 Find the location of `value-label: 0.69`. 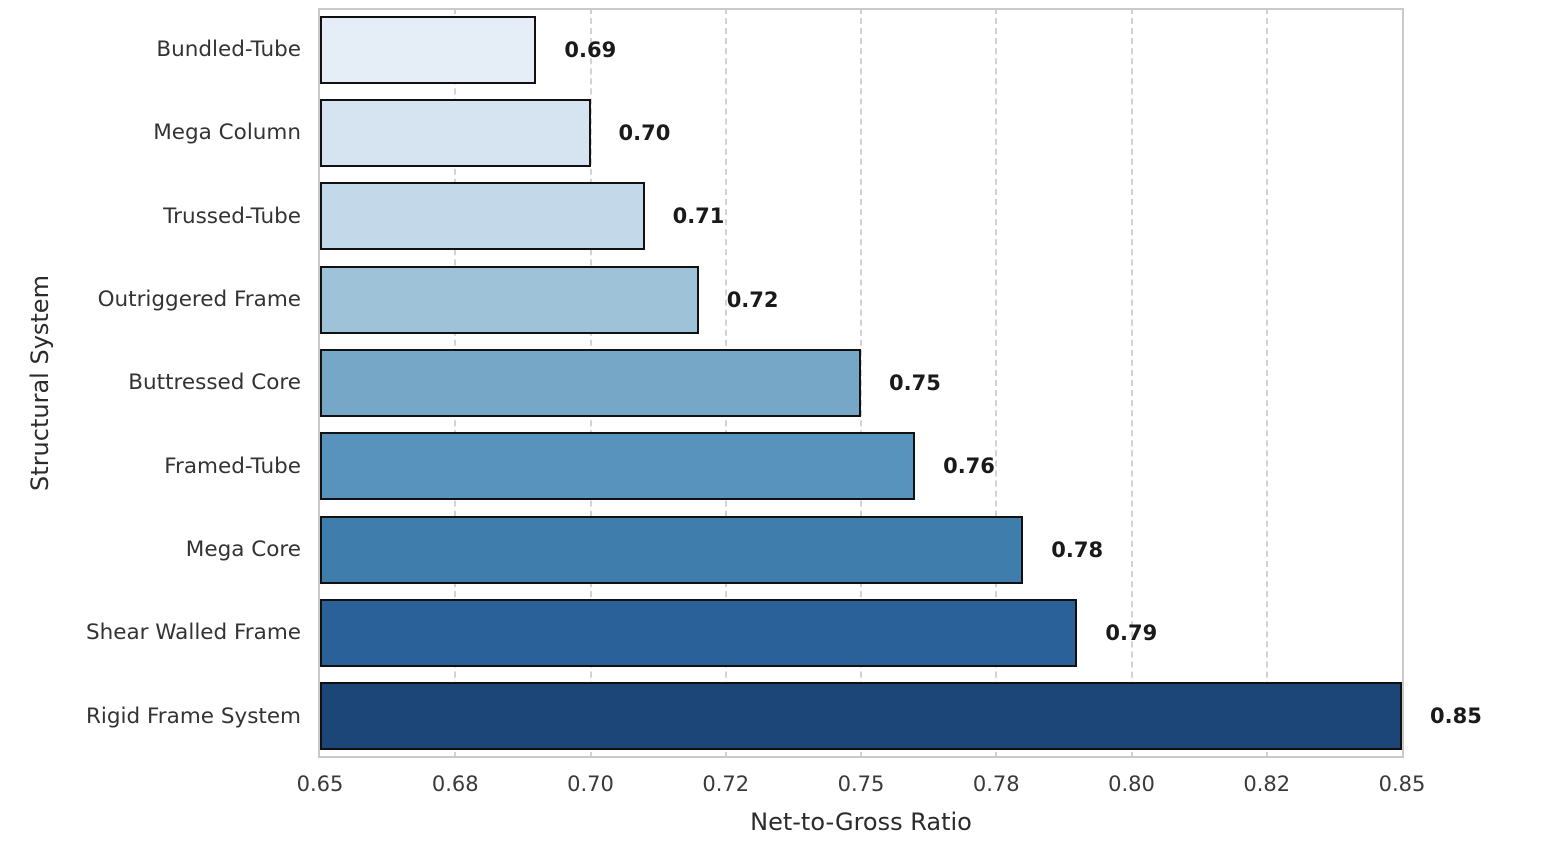

value-label: 0.69 is located at coordinates (590, 49).